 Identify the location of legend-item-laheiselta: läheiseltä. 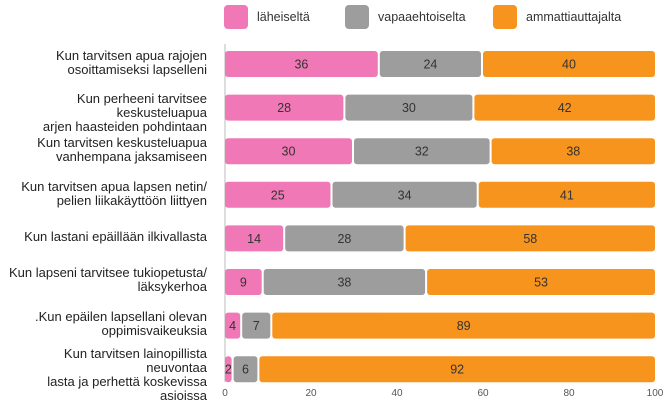
(267, 17).